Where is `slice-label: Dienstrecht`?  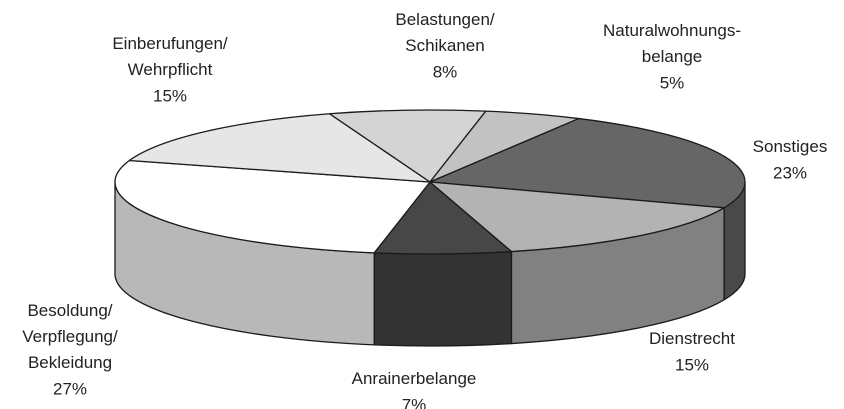
slice-label: Dienstrecht is located at coordinates (692, 338).